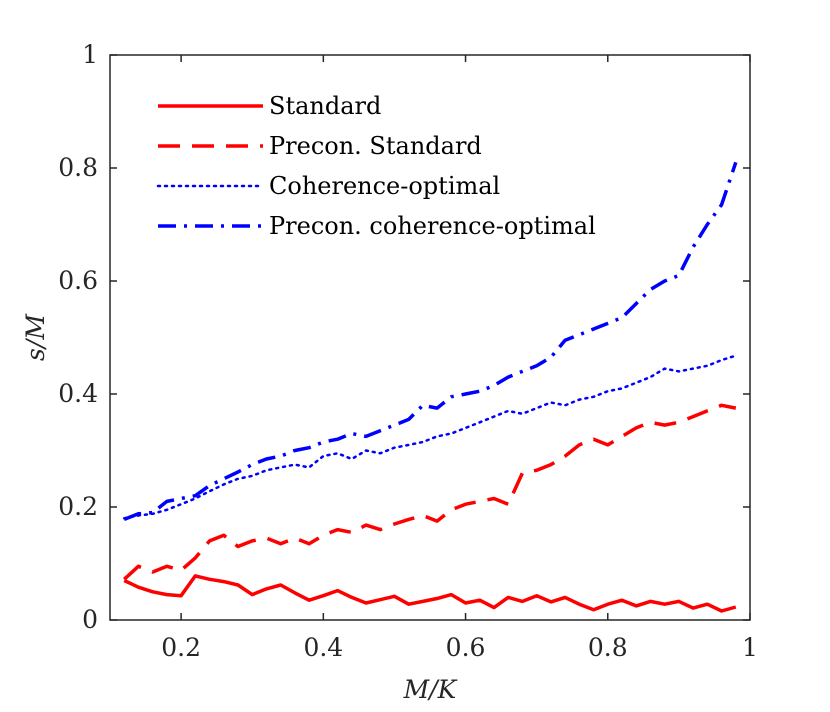 The width and height of the screenshot is (830, 712). I want to click on x-tick-label: 0.2, so click(181, 647).